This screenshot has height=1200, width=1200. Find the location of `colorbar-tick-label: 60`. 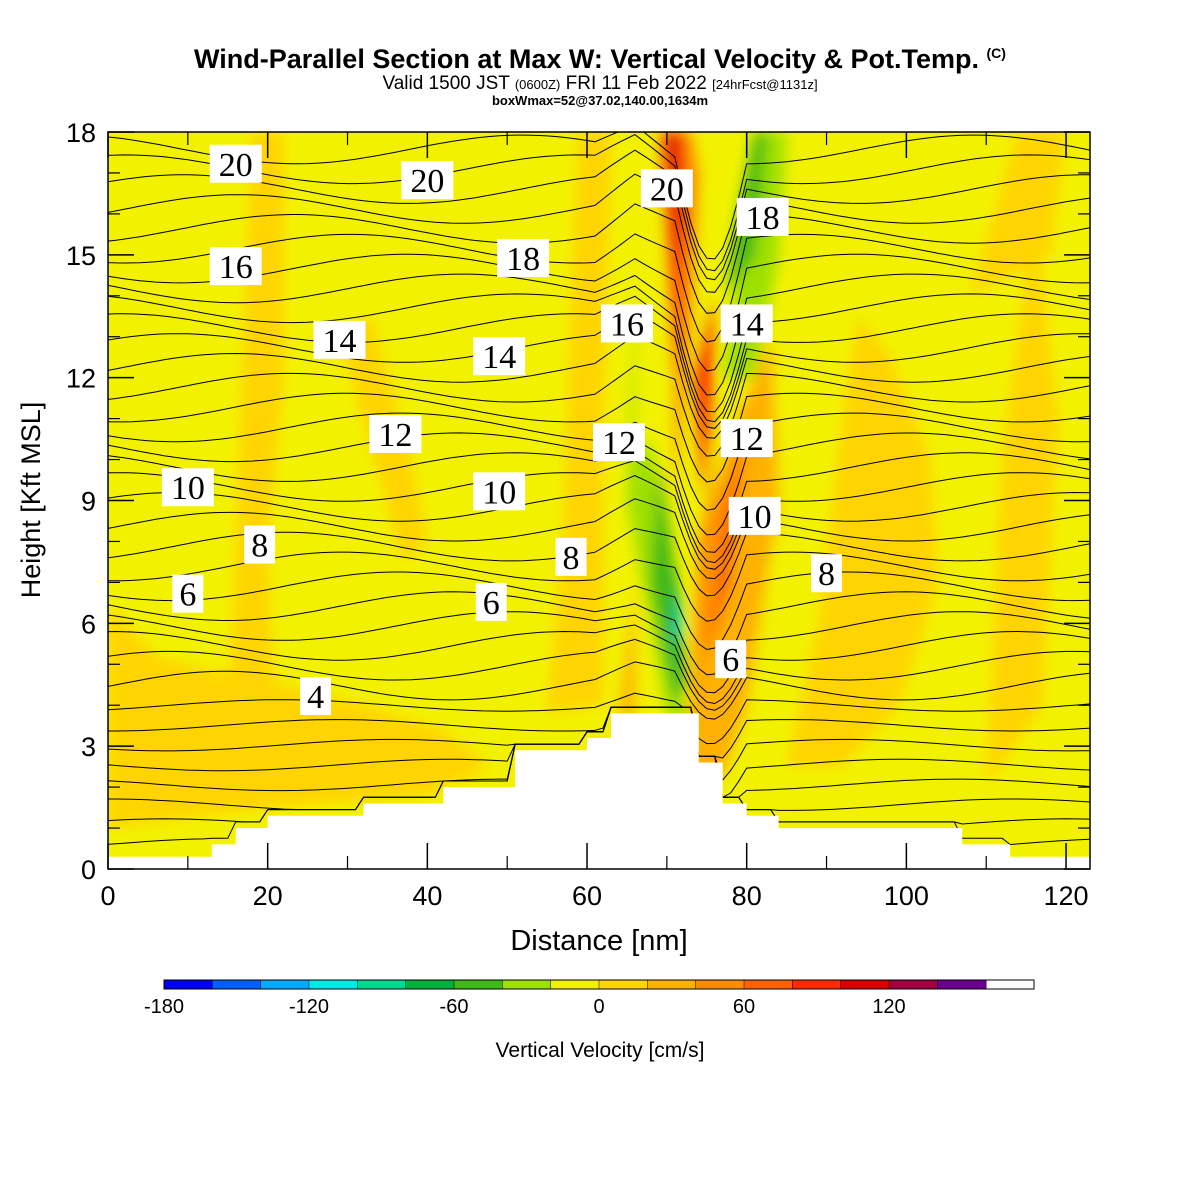

colorbar-tick-label: 60 is located at coordinates (744, 1007).